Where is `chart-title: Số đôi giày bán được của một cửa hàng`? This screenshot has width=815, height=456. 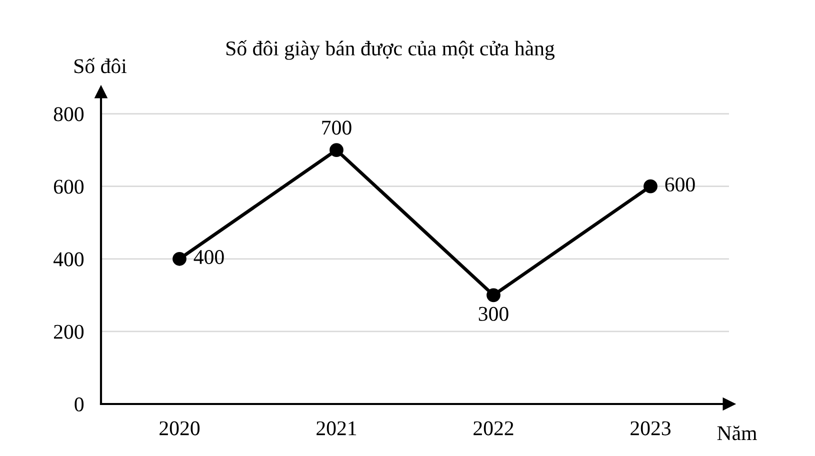
chart-title: Số đôi giày bán được của một cửa hàng is located at coordinates (390, 50).